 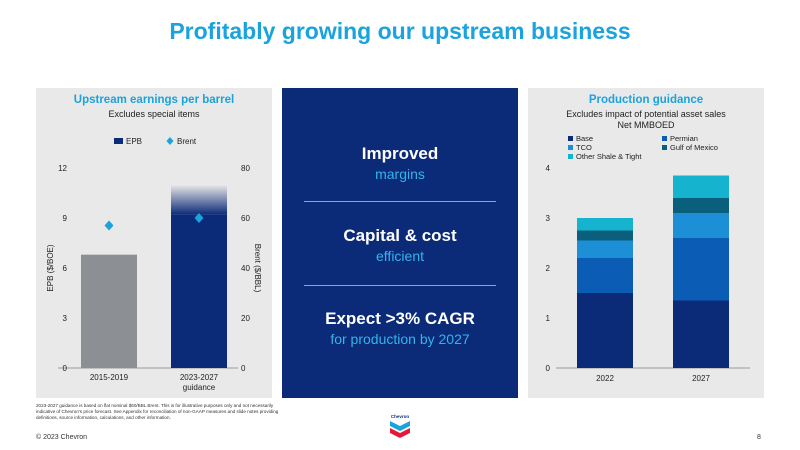 I want to click on legend-swatch-epb, so click(x=118, y=141).